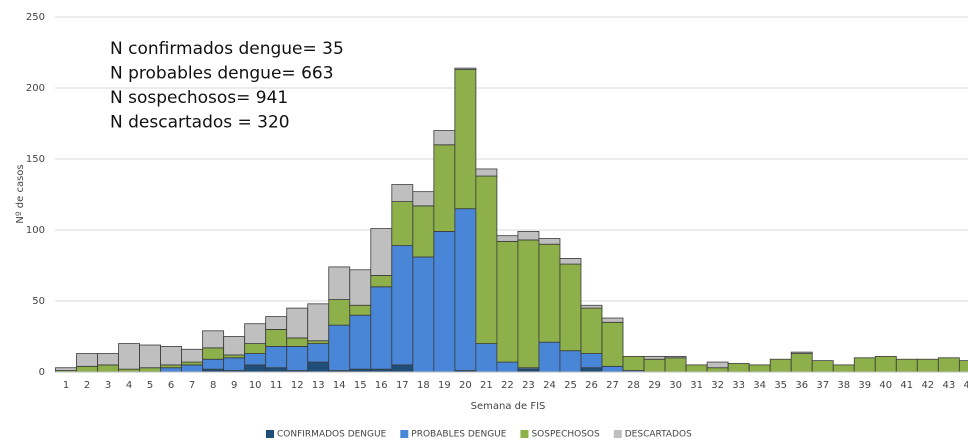  What do you see at coordinates (171, 385) in the screenshot?
I see `x-tick-label: 6` at bounding box center [171, 385].